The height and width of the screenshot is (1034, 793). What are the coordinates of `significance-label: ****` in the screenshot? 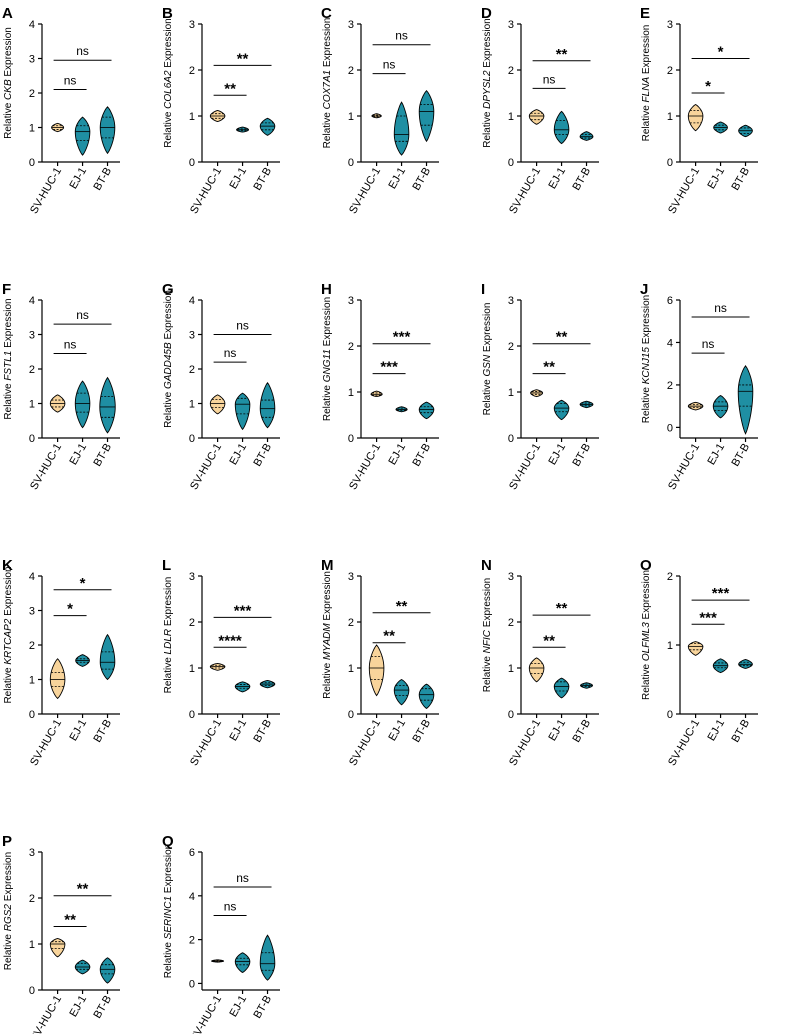 It's located at (230, 640).